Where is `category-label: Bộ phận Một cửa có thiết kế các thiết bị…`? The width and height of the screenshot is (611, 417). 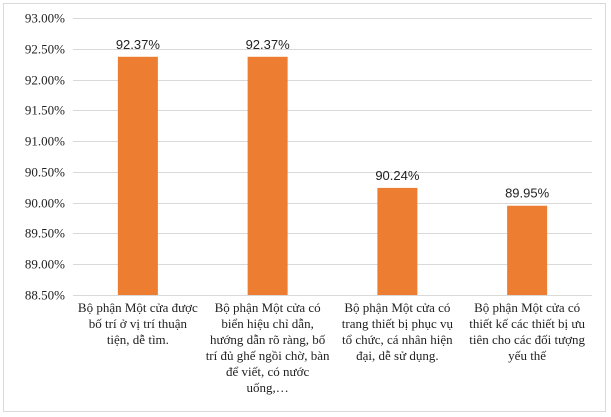
category-label: Bộ phận Một cửa có thiết kế các thiết bị… is located at coordinates (527, 331).